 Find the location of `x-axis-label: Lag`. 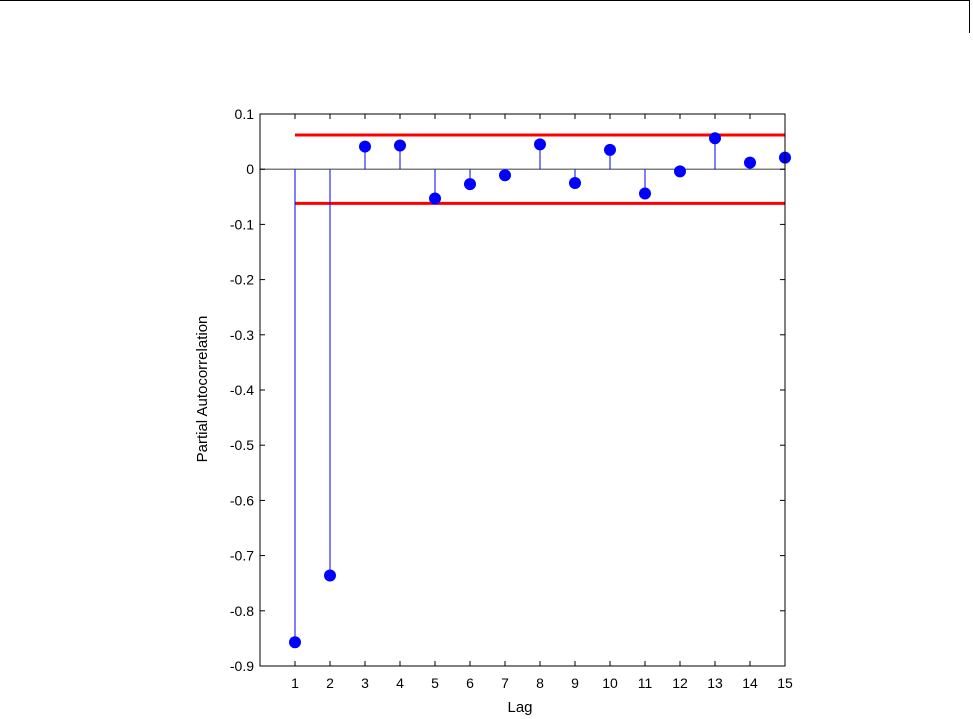

x-axis-label: Lag is located at coordinates (519, 707).